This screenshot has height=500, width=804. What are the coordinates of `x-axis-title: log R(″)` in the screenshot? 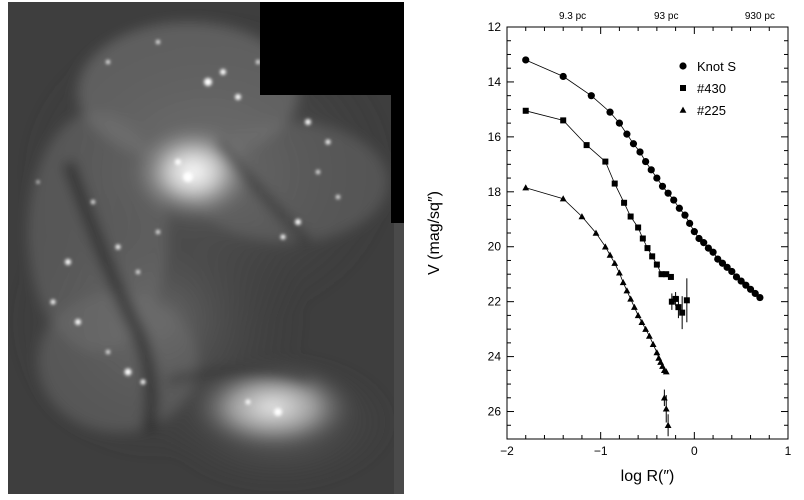 It's located at (648, 476).